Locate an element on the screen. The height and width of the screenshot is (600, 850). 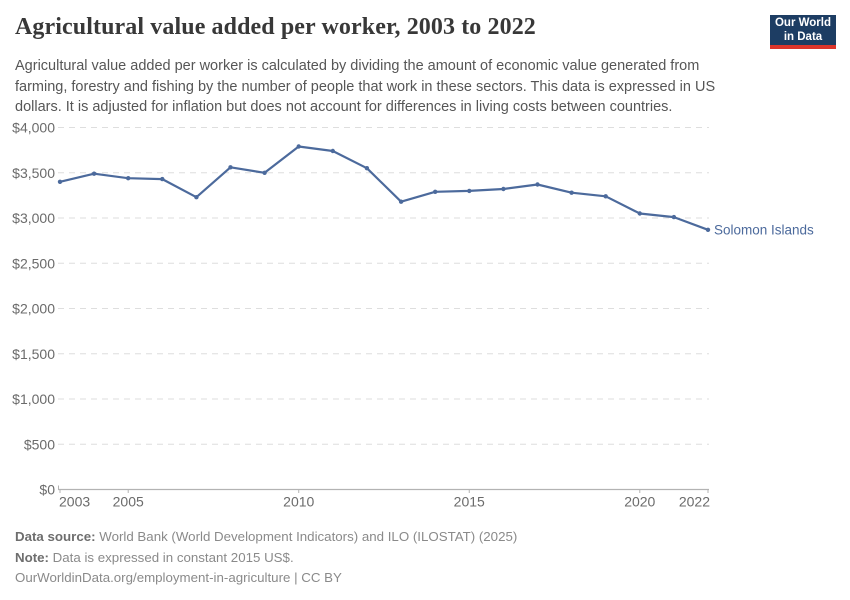
x-axis-tick-label: 2010 is located at coordinates (298, 502).